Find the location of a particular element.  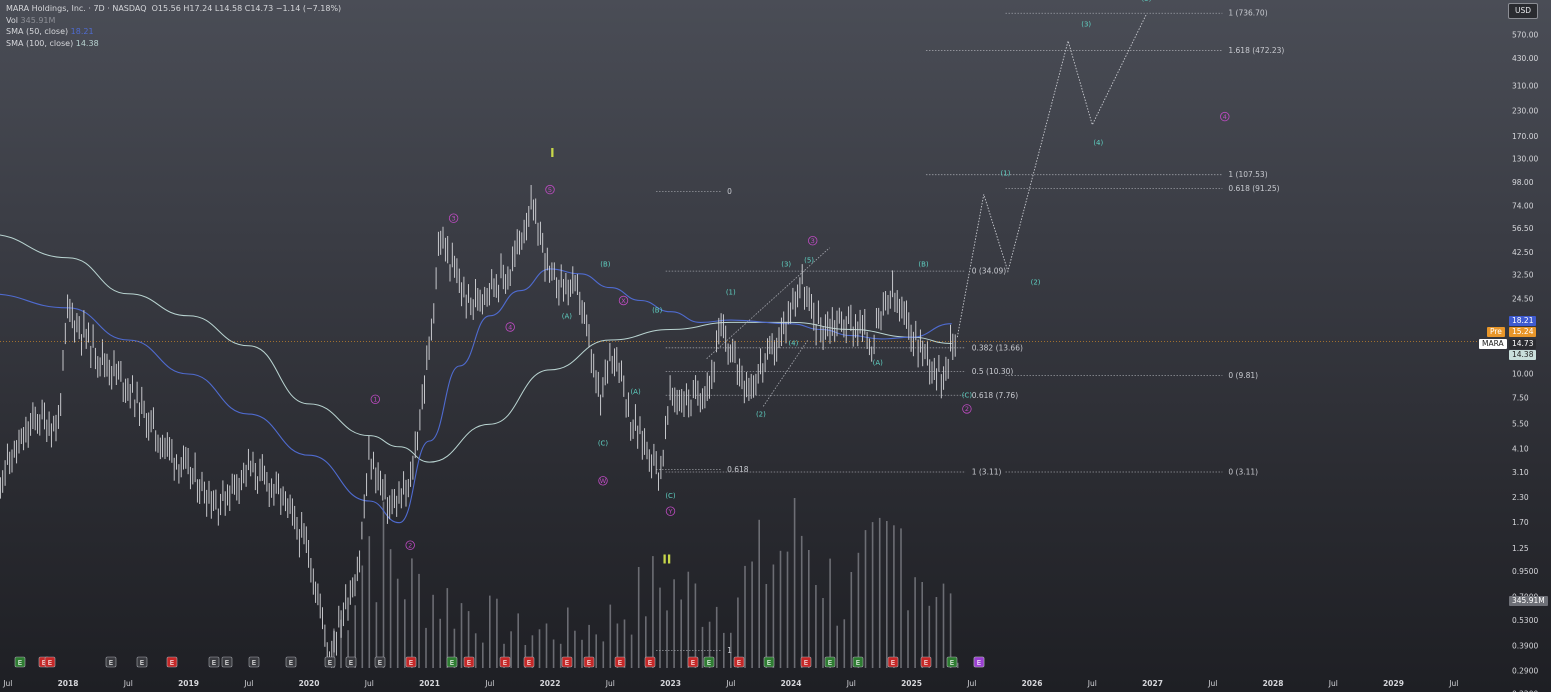

fib-label: 1.618 (472.23) is located at coordinates (1256, 50).